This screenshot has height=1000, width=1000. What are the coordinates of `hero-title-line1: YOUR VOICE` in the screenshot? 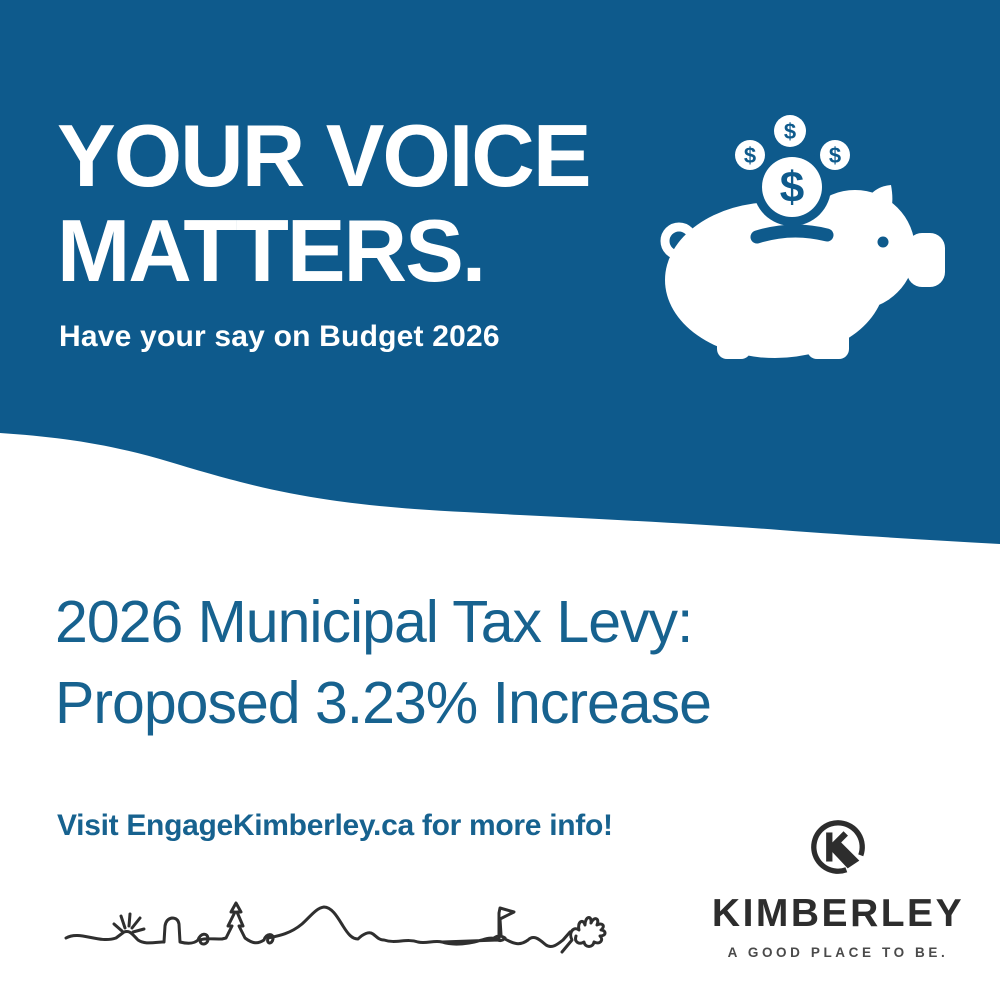 It's located at (324, 155).